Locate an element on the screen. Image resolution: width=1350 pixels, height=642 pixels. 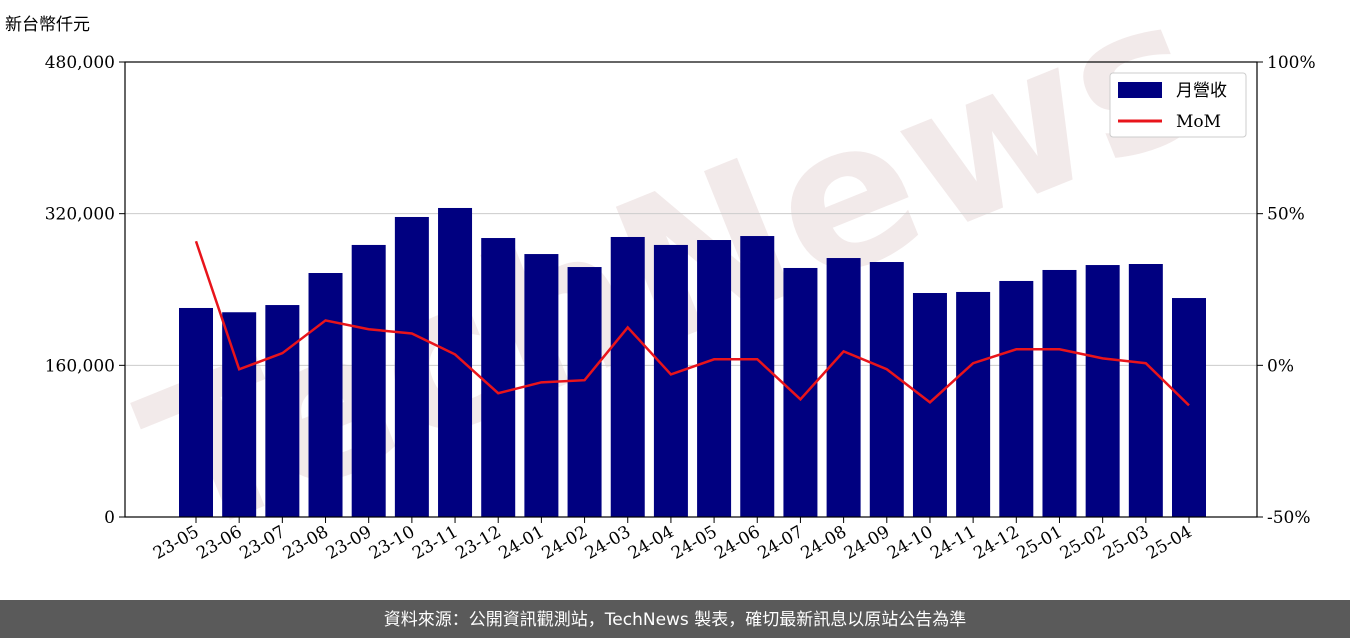
x-tick-label: 24-05 is located at coordinates (694, 543).